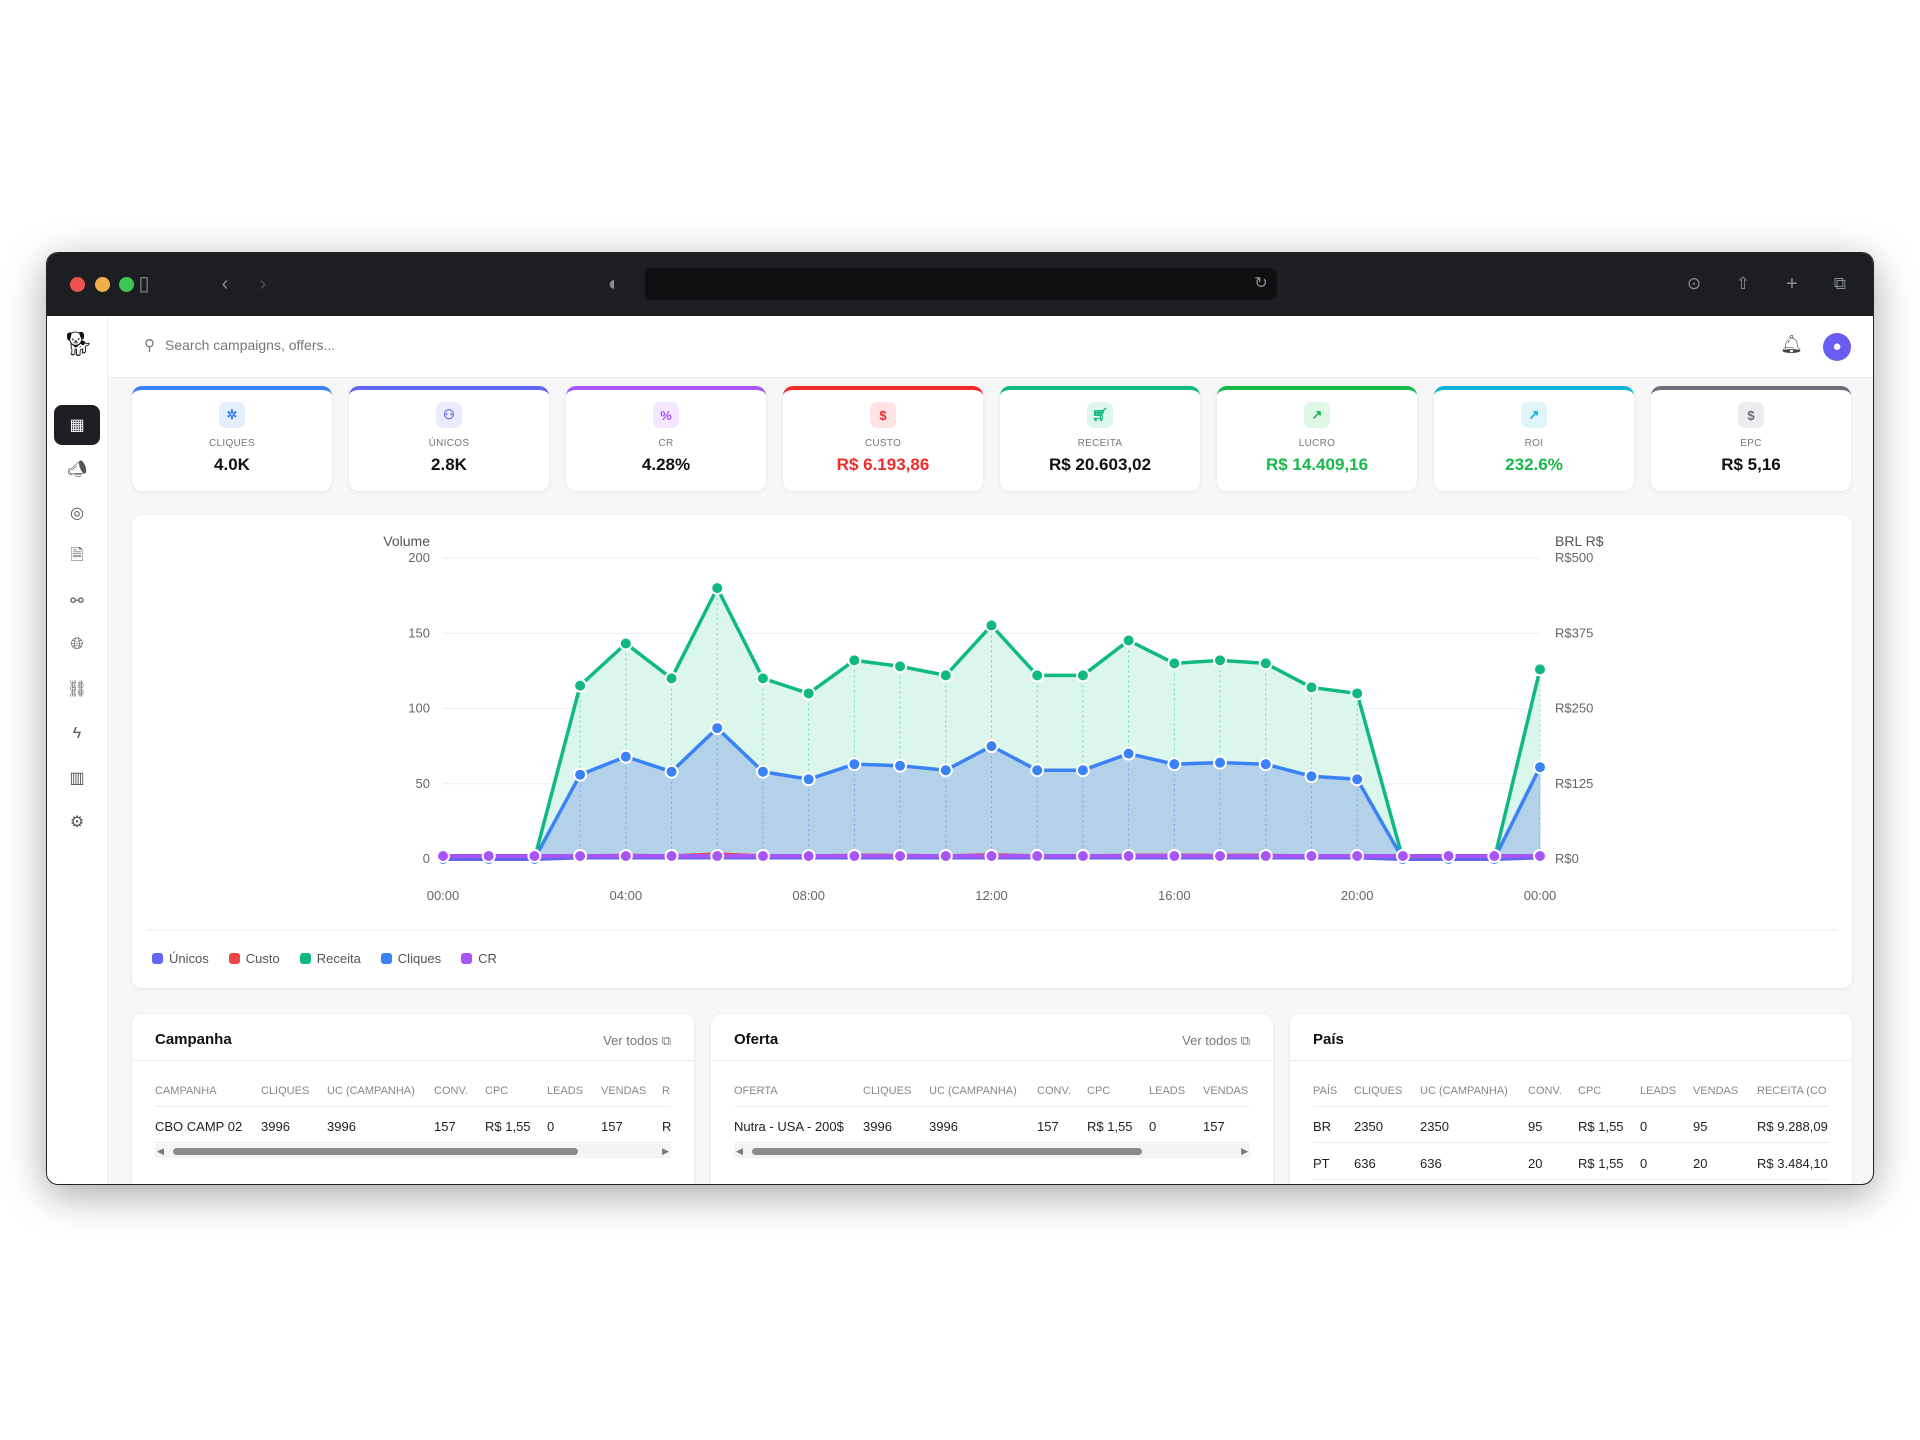 The height and width of the screenshot is (1440, 1920). Describe the element at coordinates (1574, 783) in the screenshot. I see `y2-tick-label: R$125` at that location.